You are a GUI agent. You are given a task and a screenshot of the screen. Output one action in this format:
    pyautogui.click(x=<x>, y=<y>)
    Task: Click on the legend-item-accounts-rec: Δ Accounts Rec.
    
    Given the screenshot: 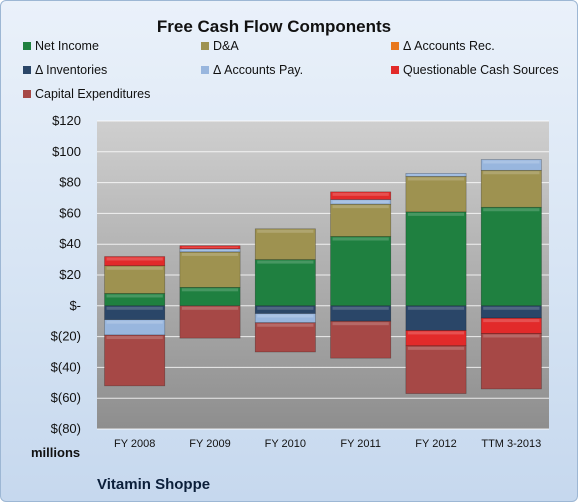 What is the action you would take?
    pyautogui.click(x=443, y=46)
    